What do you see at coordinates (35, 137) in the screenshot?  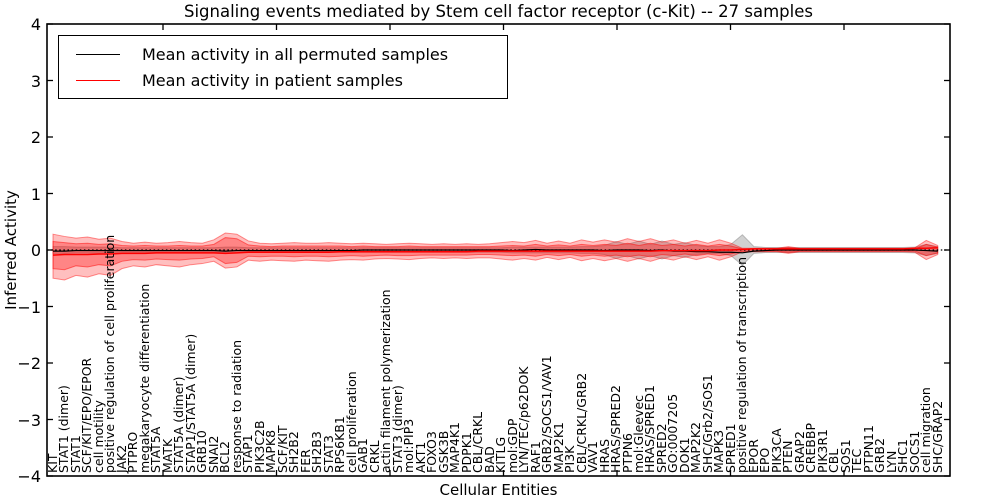 I see `y-tick-label: 2` at bounding box center [35, 137].